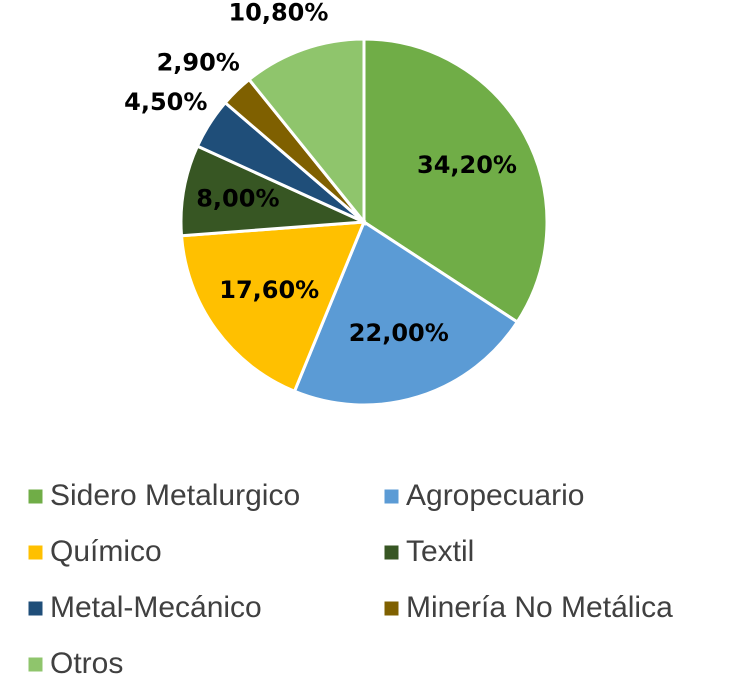  I want to click on data-label: 4,50%, so click(165, 102).